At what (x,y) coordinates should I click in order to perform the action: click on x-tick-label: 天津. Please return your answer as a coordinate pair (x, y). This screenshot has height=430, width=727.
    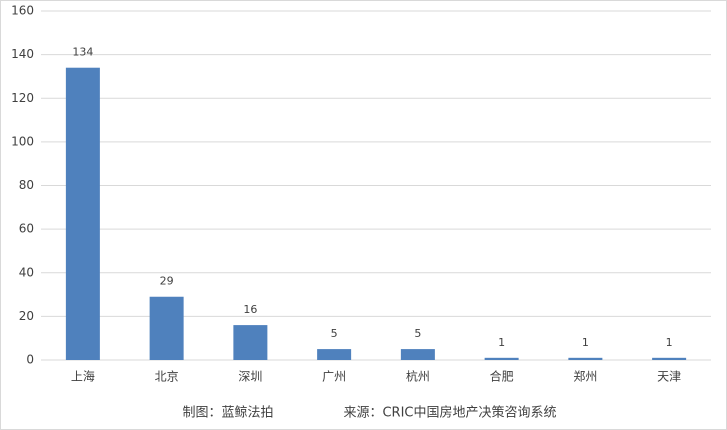
    Looking at the image, I should click on (669, 377).